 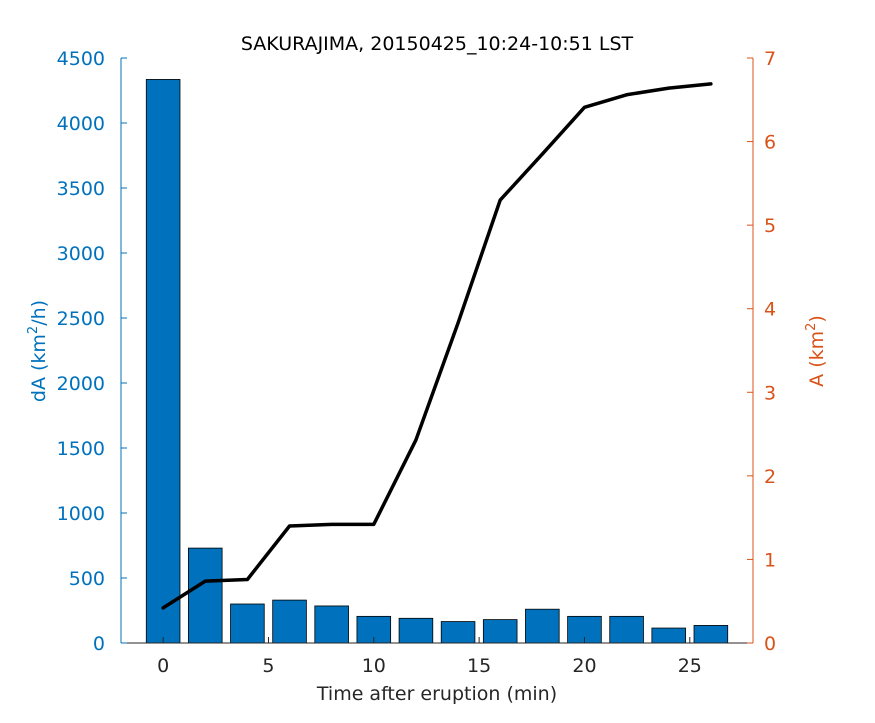 What do you see at coordinates (81, 449) in the screenshot?
I see `left-y-tick-label: 1500` at bounding box center [81, 449].